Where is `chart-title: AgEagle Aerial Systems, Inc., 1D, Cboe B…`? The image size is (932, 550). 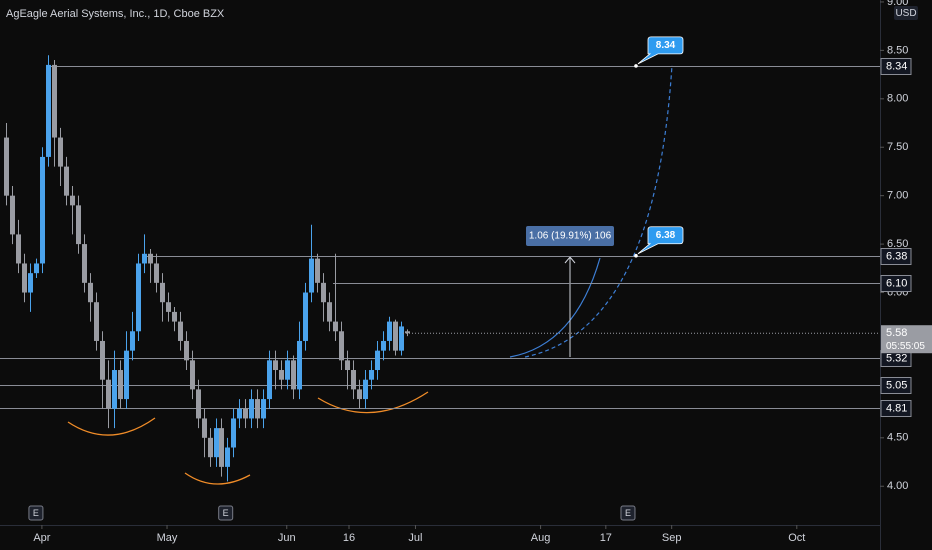 chart-title: AgEagle Aerial Systems, Inc., 1D, Cboe B… is located at coordinates (115, 14).